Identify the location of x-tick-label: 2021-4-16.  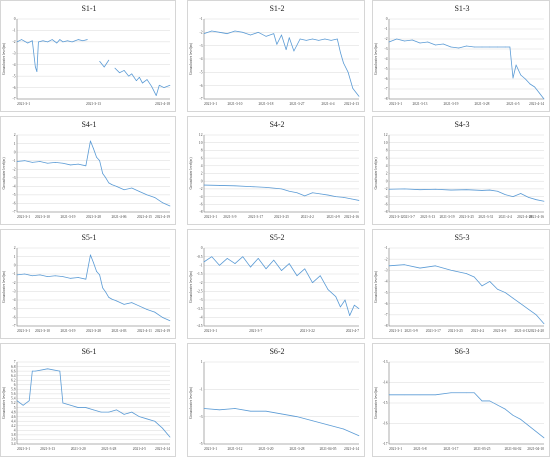
(351, 217).